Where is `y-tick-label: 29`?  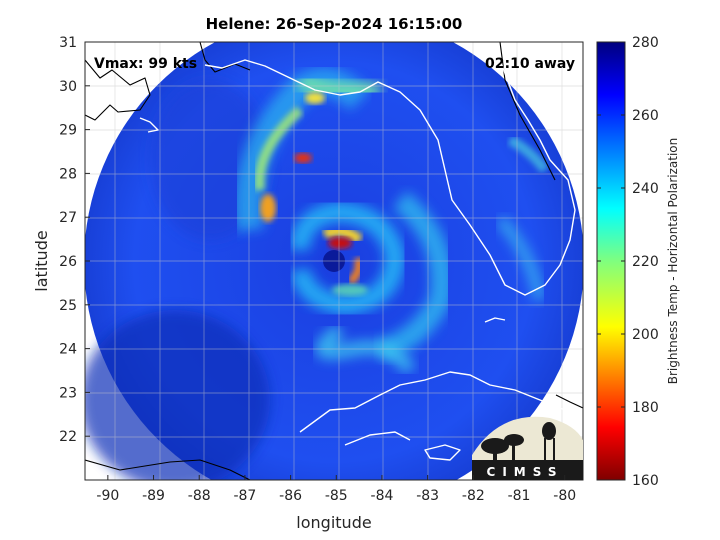
y-tick-label: 29 is located at coordinates (68, 131).